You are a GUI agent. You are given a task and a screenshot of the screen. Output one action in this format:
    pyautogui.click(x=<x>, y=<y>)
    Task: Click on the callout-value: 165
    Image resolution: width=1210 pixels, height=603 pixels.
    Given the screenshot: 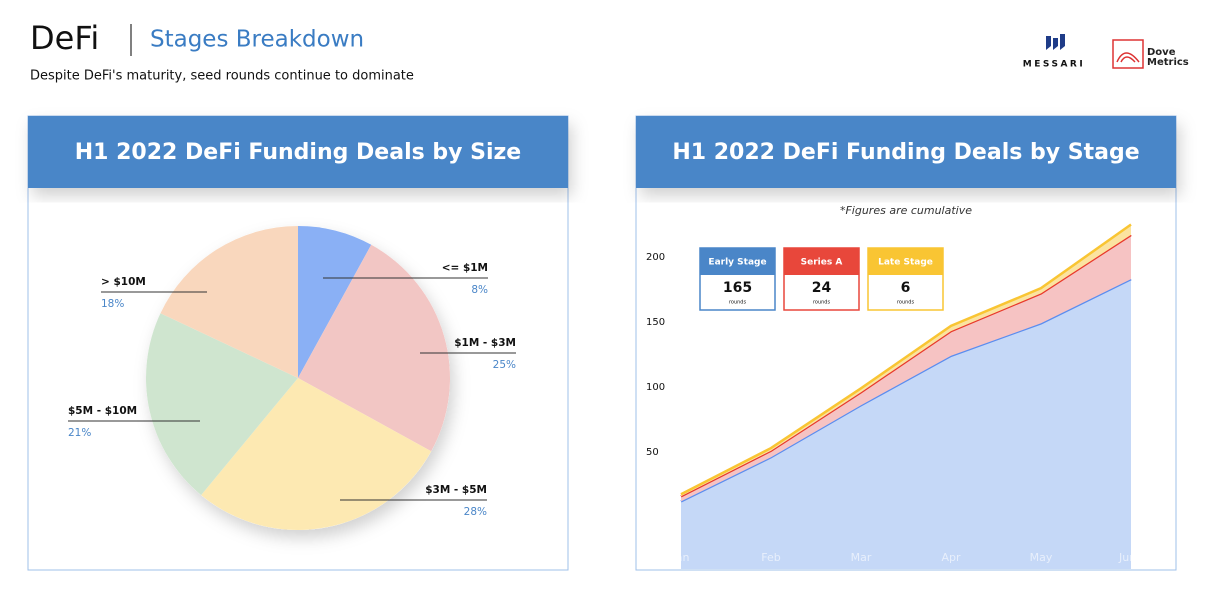 What is the action you would take?
    pyautogui.click(x=737, y=288)
    